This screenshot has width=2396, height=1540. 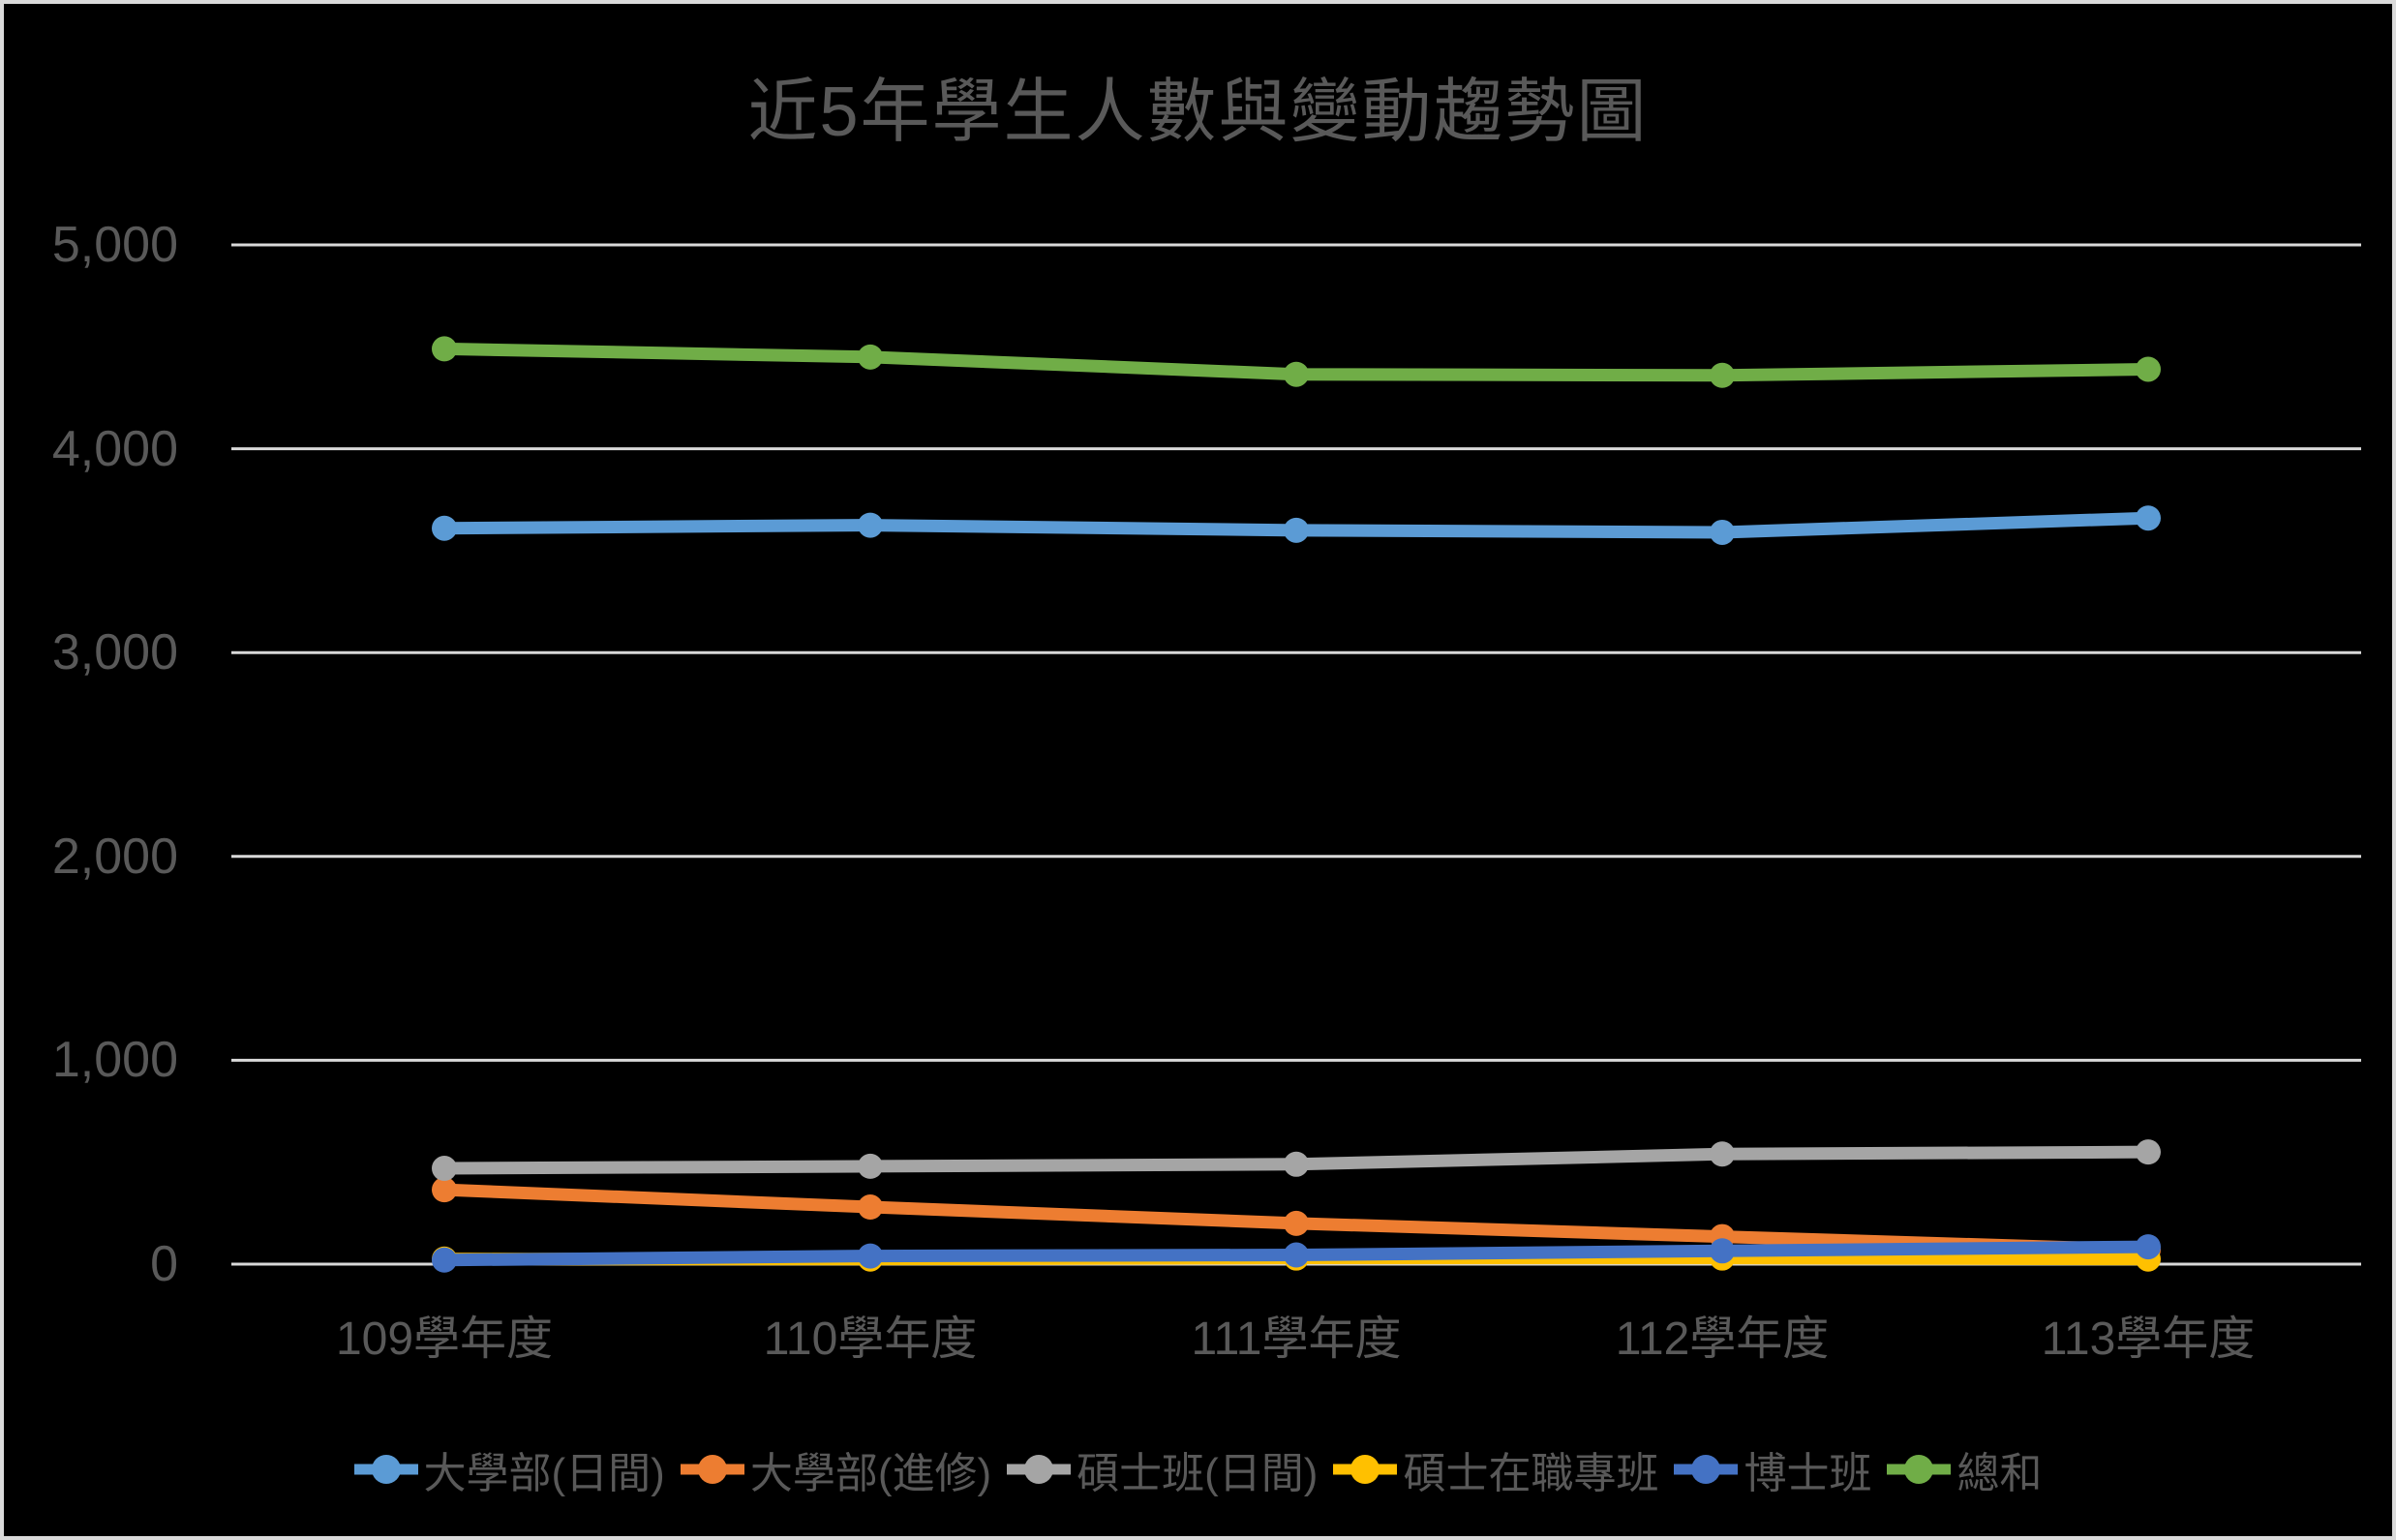 What do you see at coordinates (2148, 1339) in the screenshot?
I see `x-axis-category-label: 113學年度` at bounding box center [2148, 1339].